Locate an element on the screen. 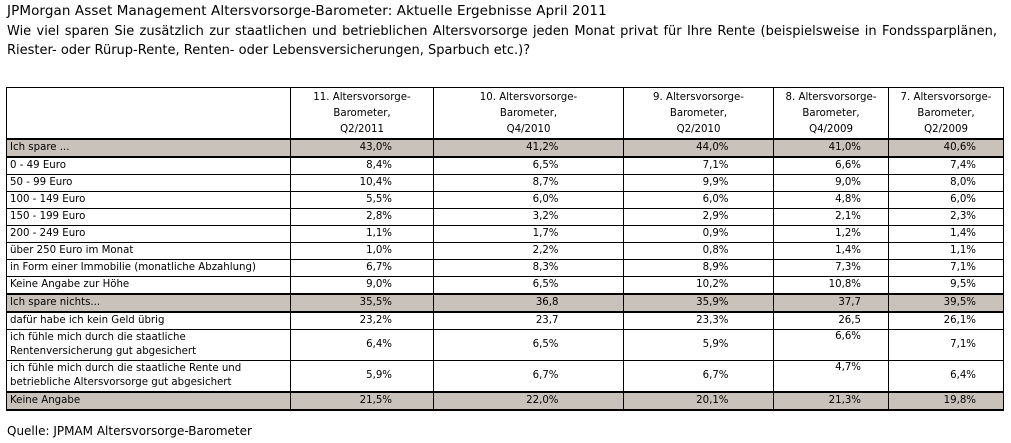 The image size is (1011, 443). value-cell: 10,4% is located at coordinates (362, 183).